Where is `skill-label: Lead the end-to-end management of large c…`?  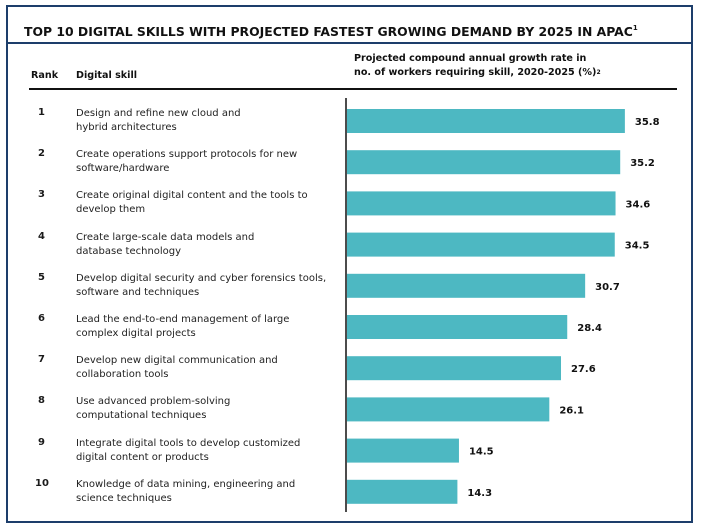 skill-label: Lead the end-to-end management of large c… is located at coordinates (211, 327).